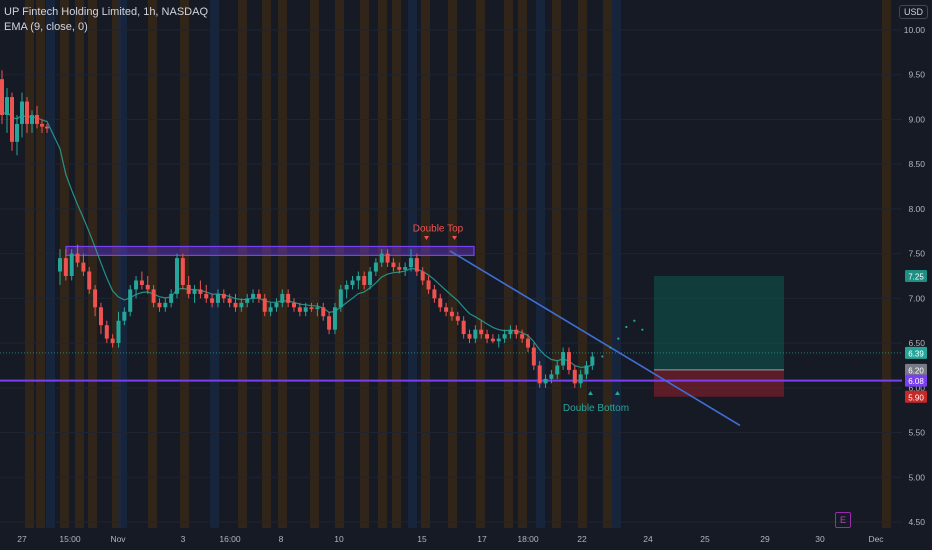 The height and width of the screenshot is (550, 932). Describe the element at coordinates (270, 251) in the screenshot. I see `resistance-zone` at that location.